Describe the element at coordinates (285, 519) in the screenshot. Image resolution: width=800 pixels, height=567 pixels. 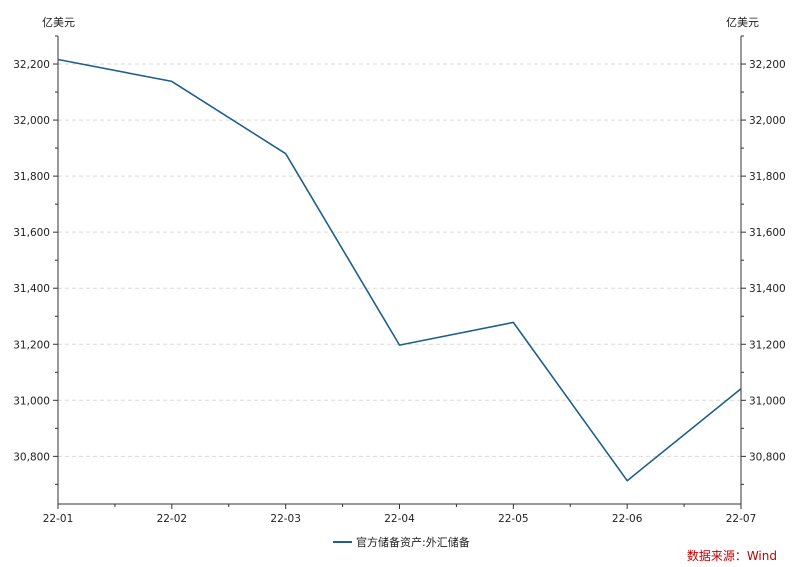
I see `x-tick-label: 22-03` at that location.